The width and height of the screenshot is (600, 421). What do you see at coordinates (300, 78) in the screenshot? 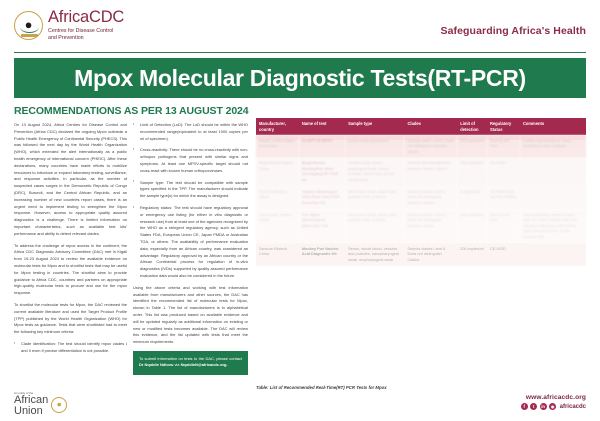
I see `title-banner: Mpox Molecular Diagnostic Tests(RT-PCR)` at bounding box center [300, 78].